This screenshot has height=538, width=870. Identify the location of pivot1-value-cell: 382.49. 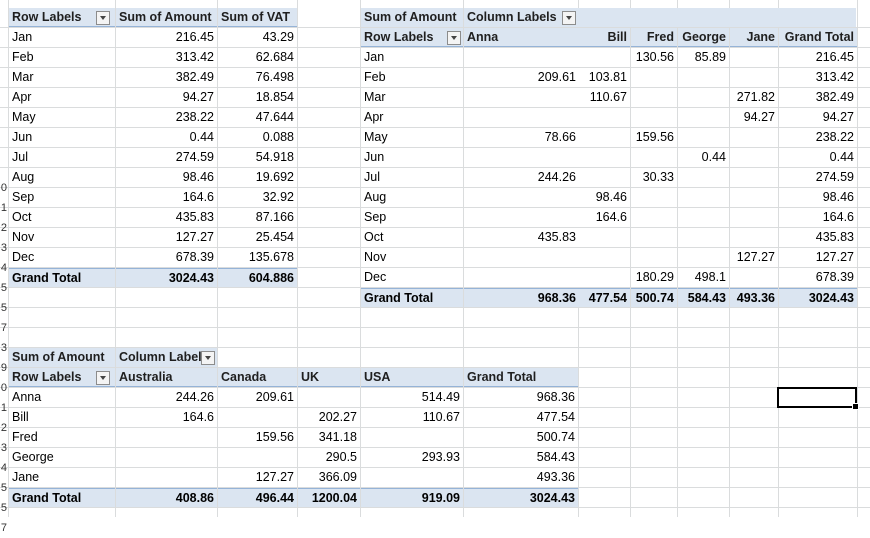
(166, 77).